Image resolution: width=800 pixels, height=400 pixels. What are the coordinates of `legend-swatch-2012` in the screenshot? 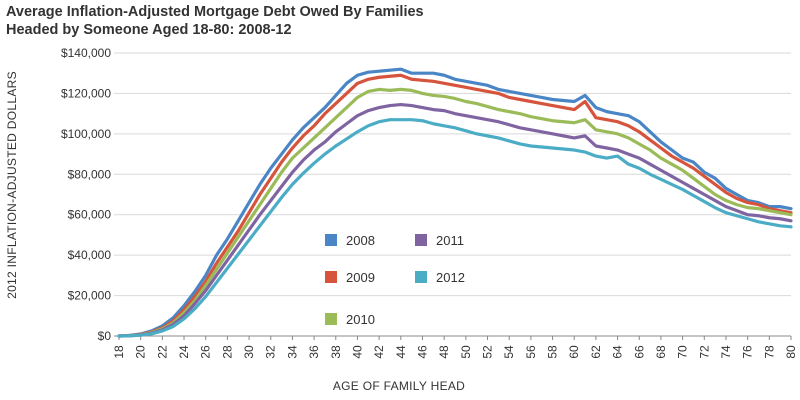 It's located at (421, 277).